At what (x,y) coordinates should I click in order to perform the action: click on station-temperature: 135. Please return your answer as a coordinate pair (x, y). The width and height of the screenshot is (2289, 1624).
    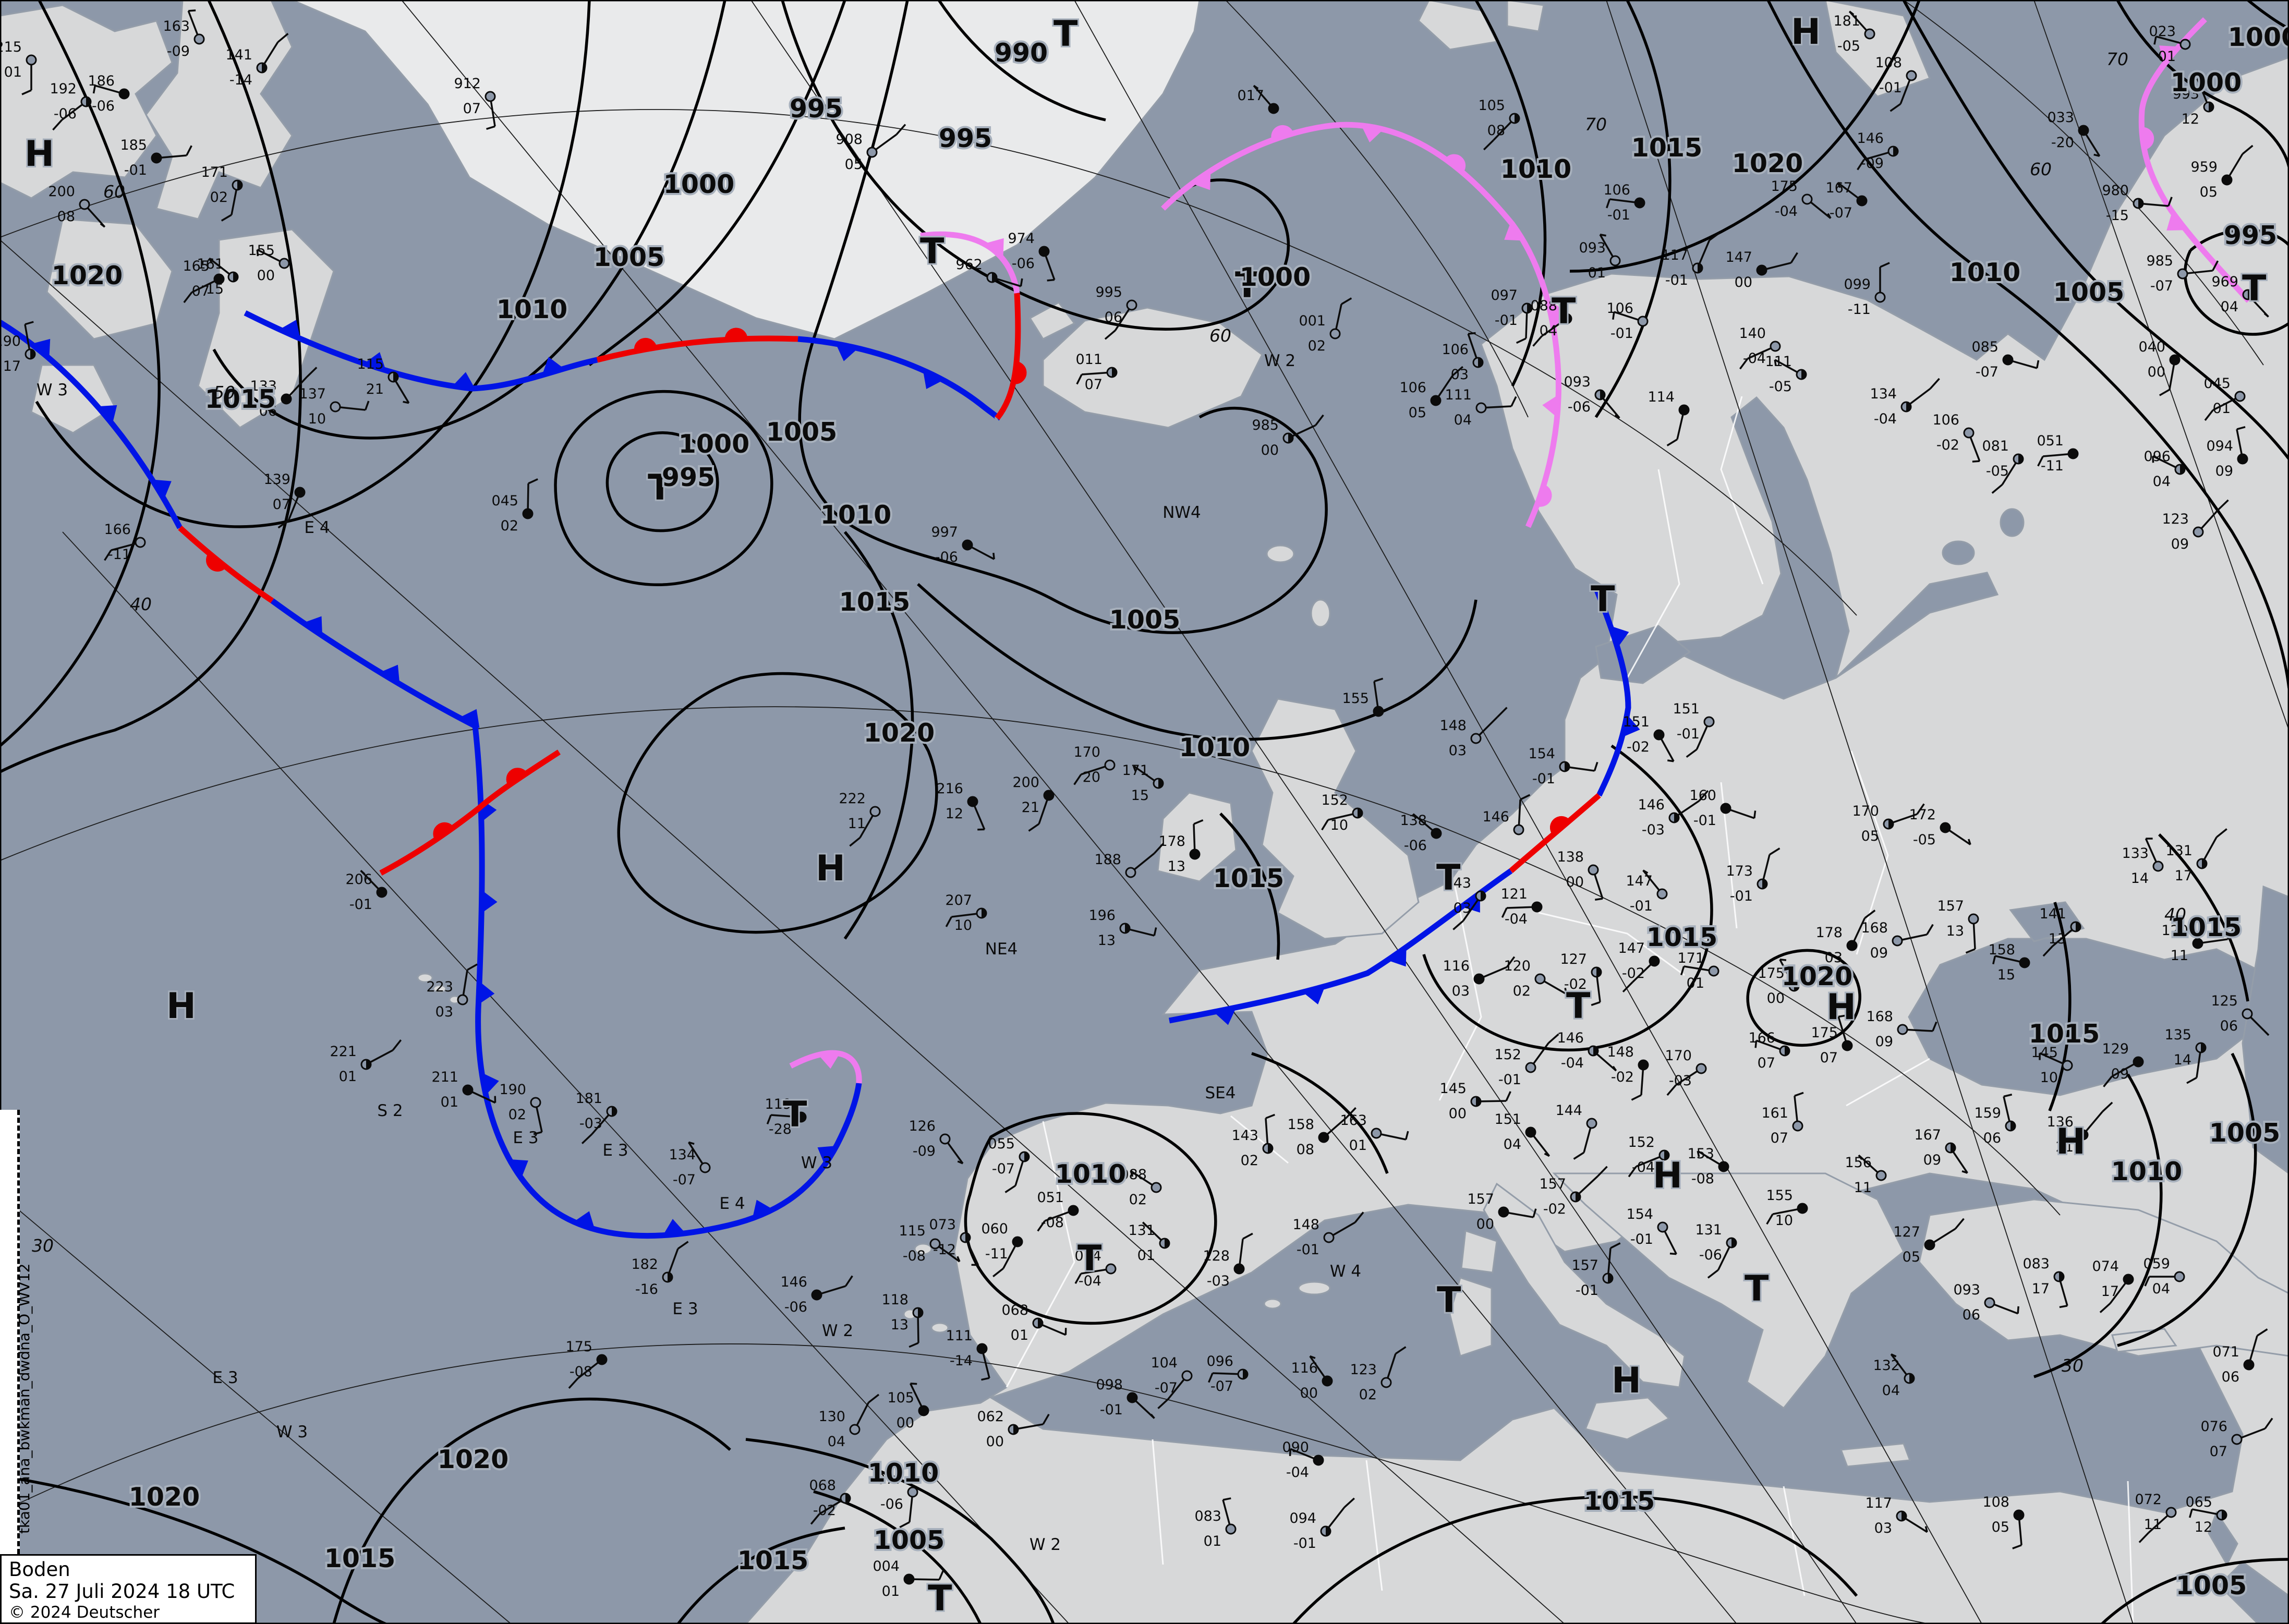
    Looking at the image, I should click on (2177, 1035).